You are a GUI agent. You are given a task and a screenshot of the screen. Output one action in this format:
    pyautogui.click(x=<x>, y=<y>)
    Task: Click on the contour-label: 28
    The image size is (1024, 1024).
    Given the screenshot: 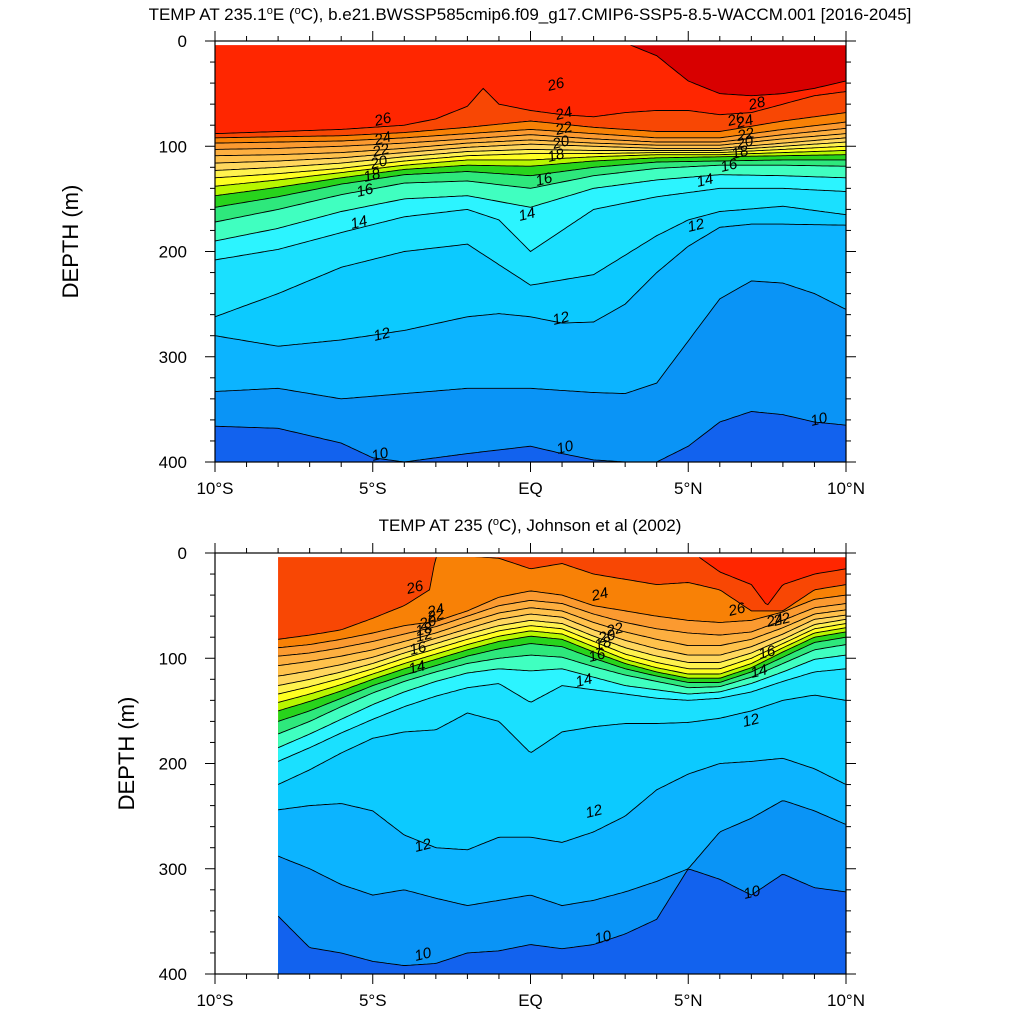 What is the action you would take?
    pyautogui.click(x=757, y=103)
    